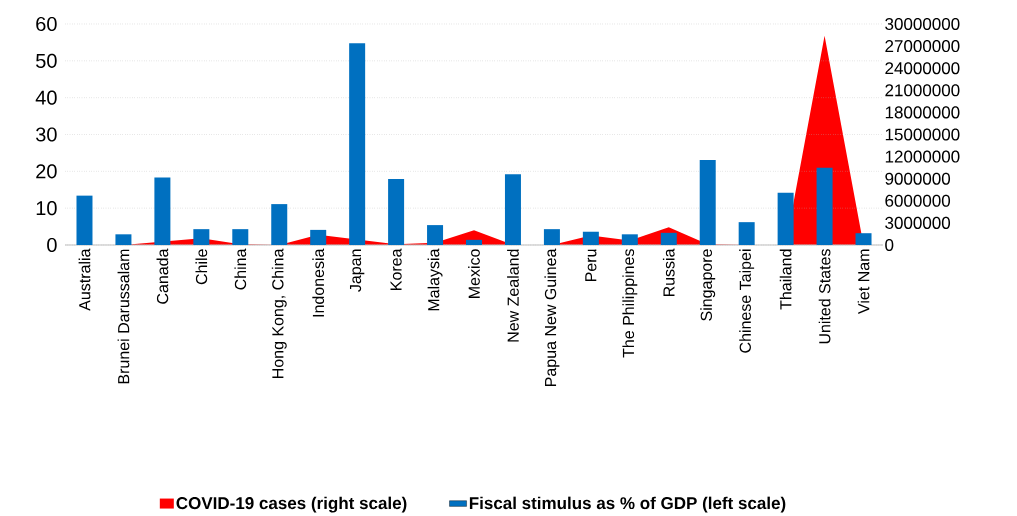 The image size is (1017, 516). I want to click on y2-tick-label: 9000000, so click(918, 178).